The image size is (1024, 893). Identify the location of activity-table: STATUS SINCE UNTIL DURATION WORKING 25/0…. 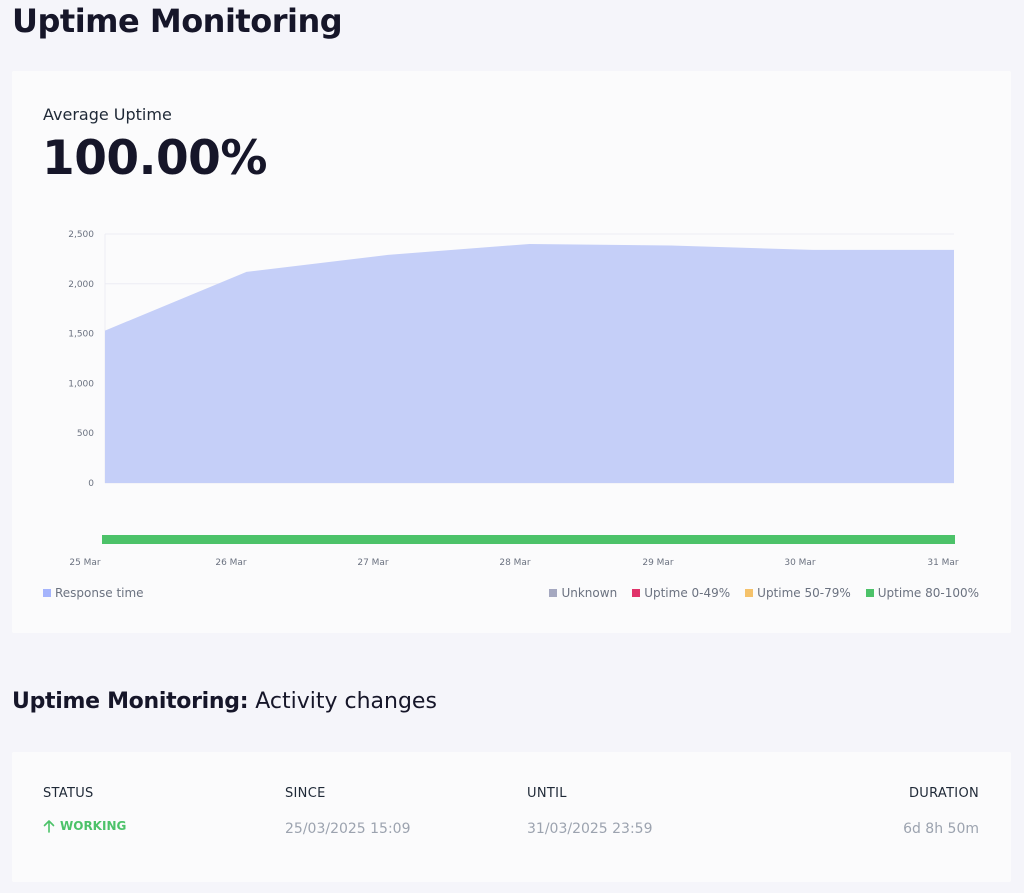
(511, 817).